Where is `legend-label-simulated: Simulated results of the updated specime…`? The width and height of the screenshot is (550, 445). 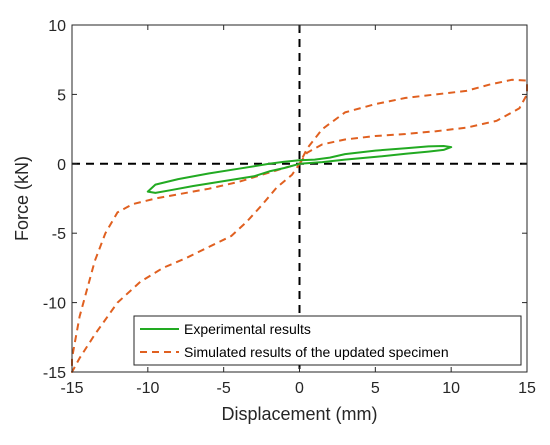 legend-label-simulated: Simulated results of the updated specime… is located at coordinates (316, 352).